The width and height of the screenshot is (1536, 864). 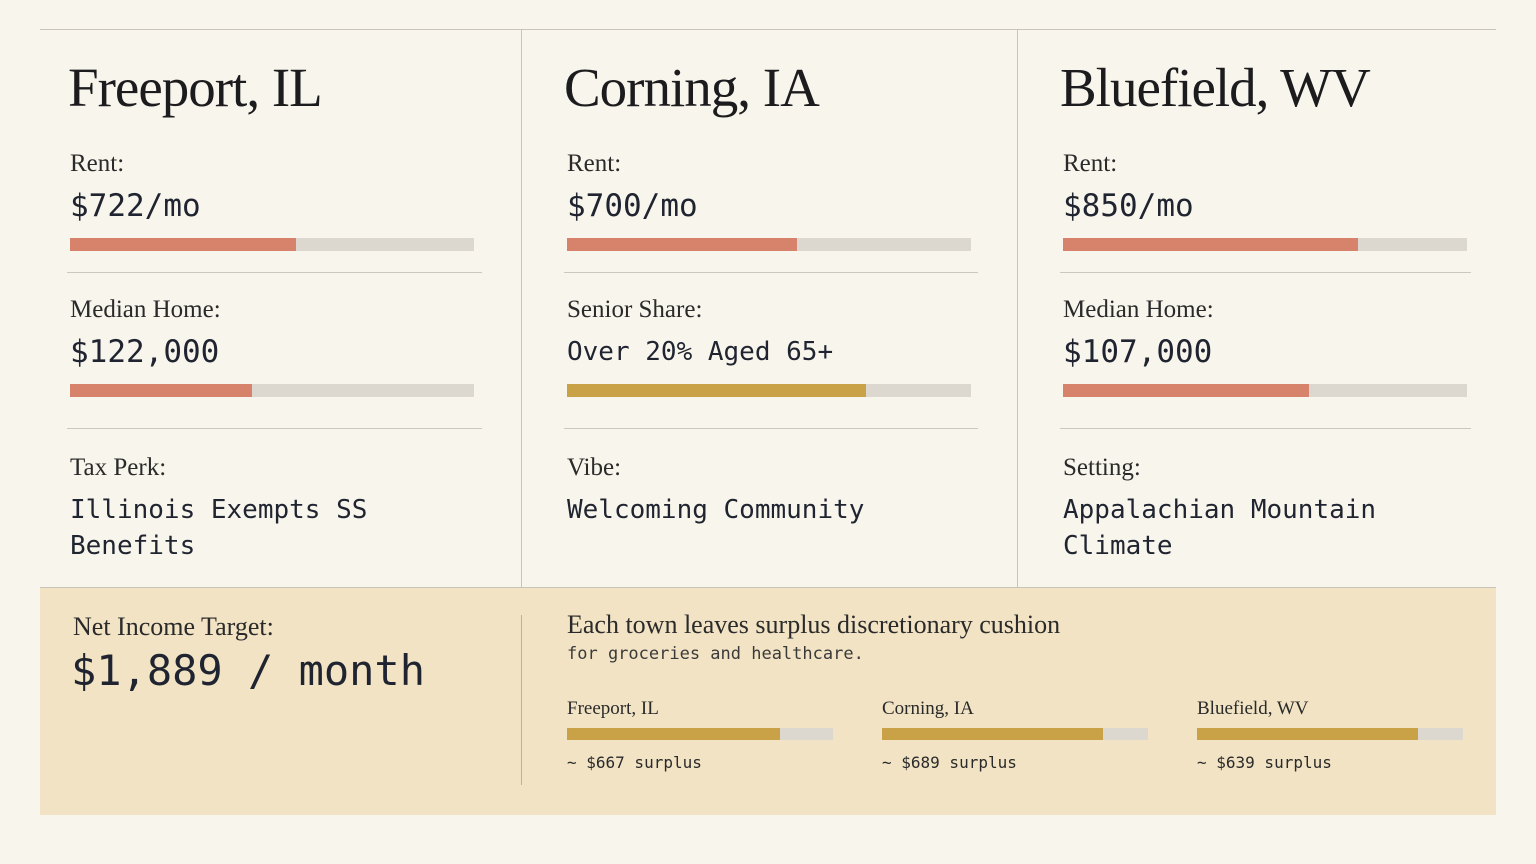 What do you see at coordinates (1138, 352) in the screenshot?
I see `metric-value: $107,000` at bounding box center [1138, 352].